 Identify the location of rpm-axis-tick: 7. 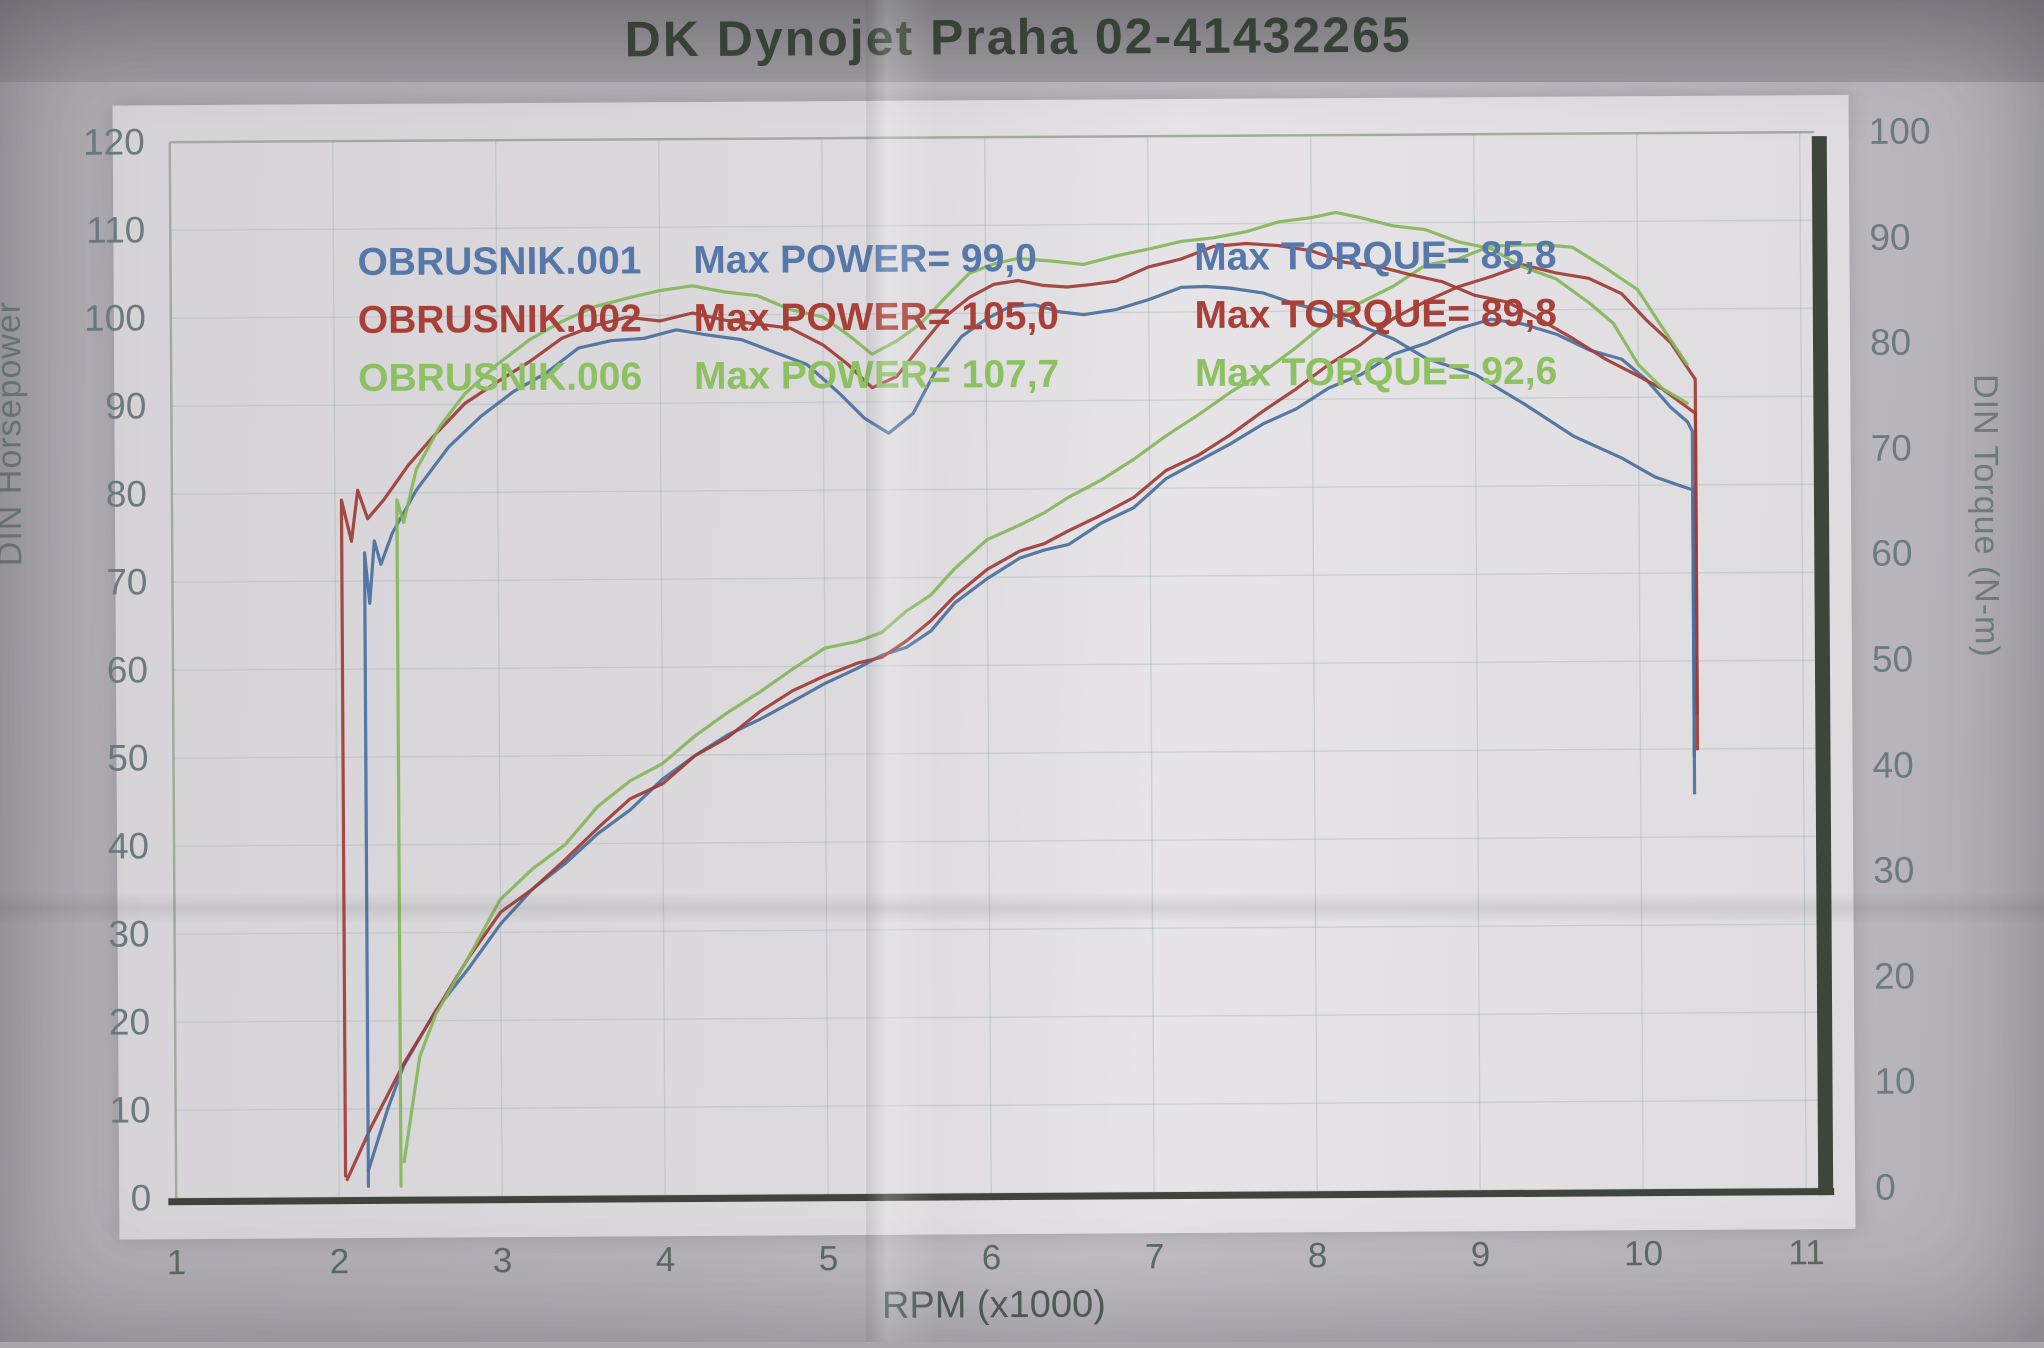
(1155, 1257).